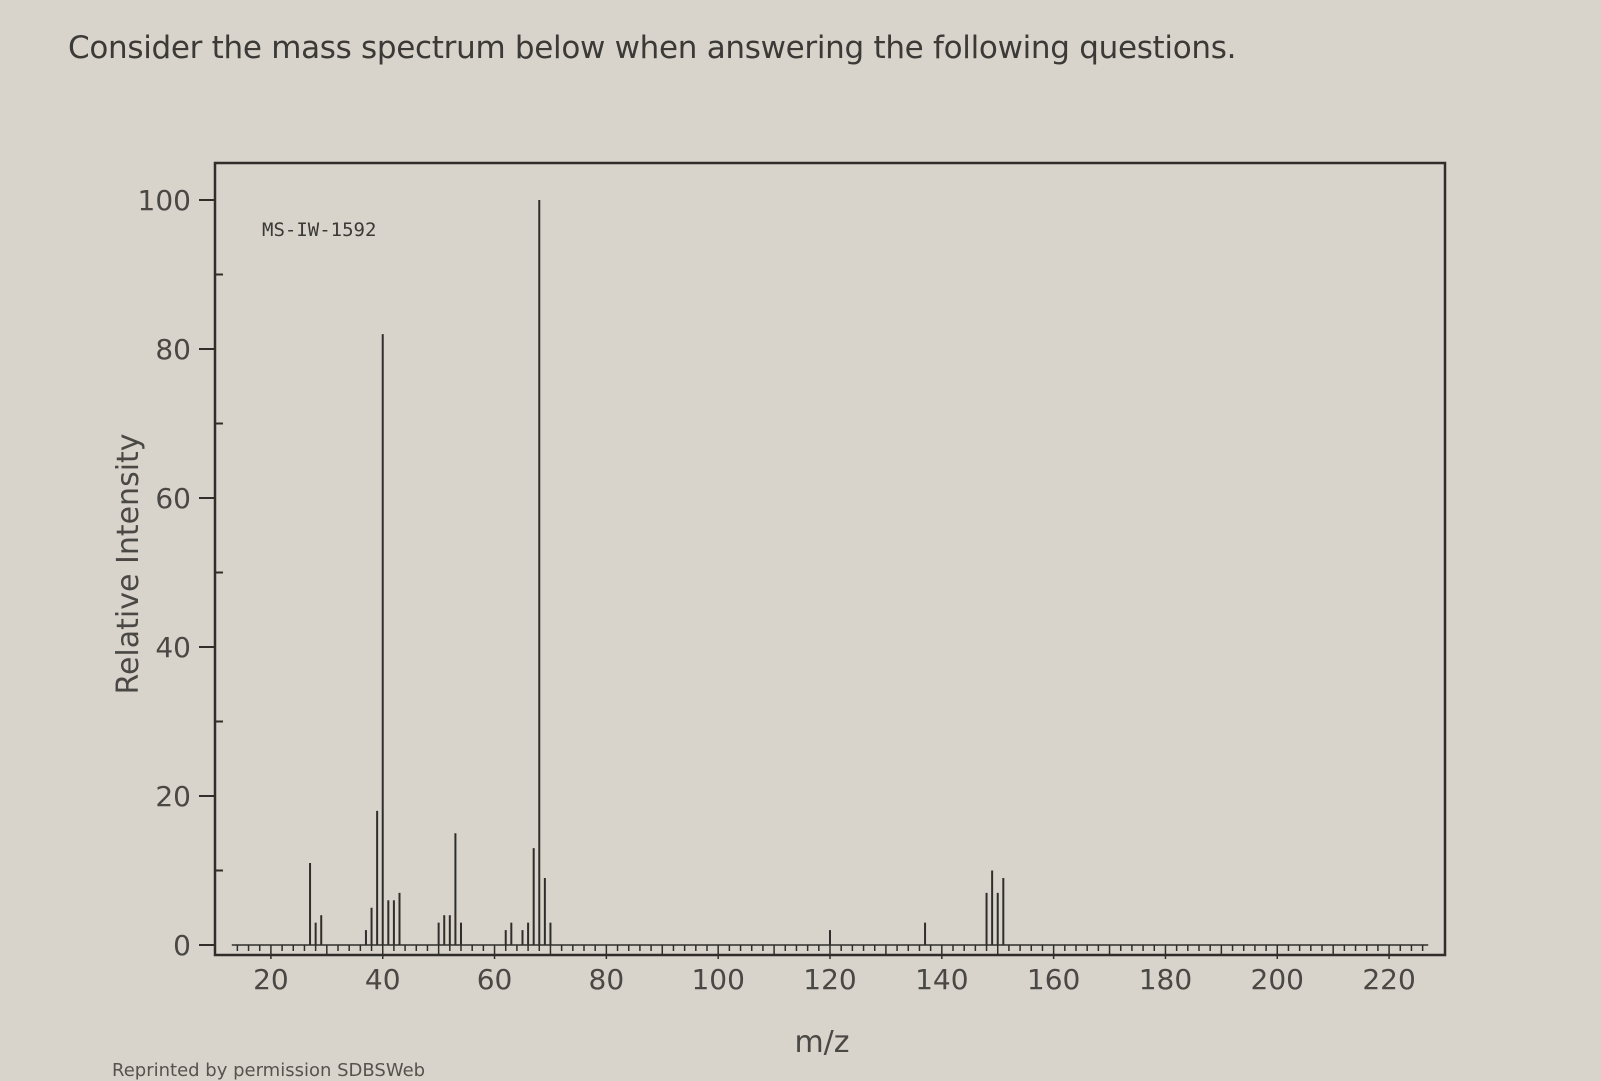 The height and width of the screenshot is (1081, 1601). I want to click on x-tick-label: 40, so click(383, 979).